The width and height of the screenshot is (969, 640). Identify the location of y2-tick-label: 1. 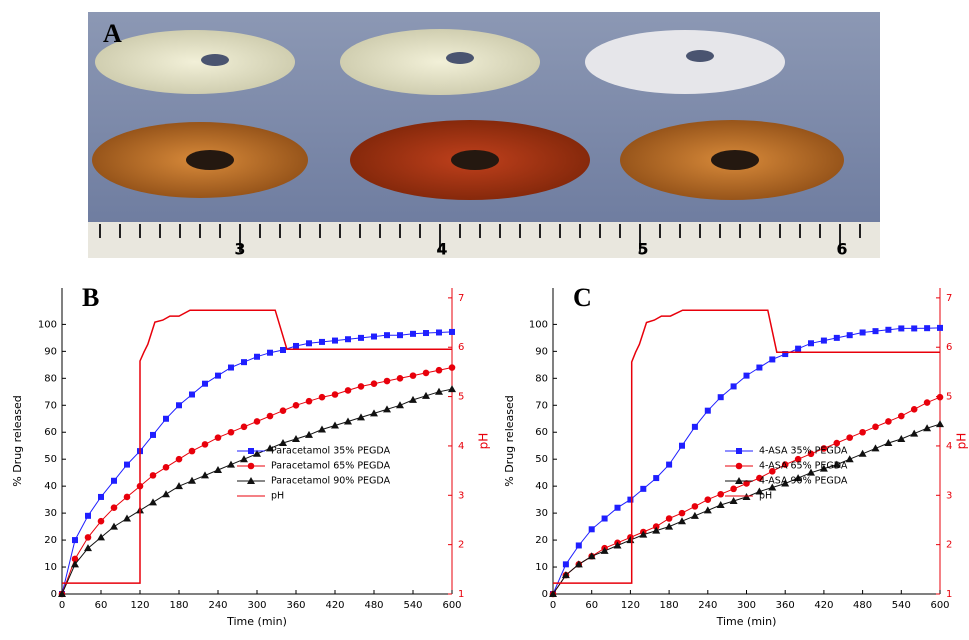
(949, 594).